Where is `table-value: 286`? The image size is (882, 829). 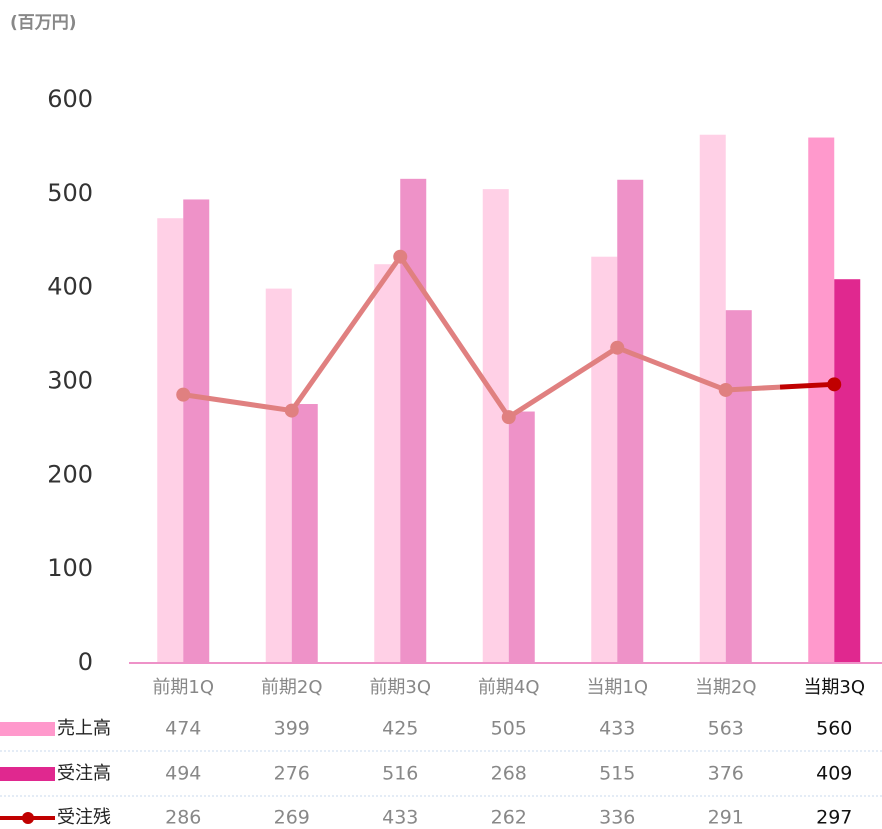 table-value: 286 is located at coordinates (183, 818).